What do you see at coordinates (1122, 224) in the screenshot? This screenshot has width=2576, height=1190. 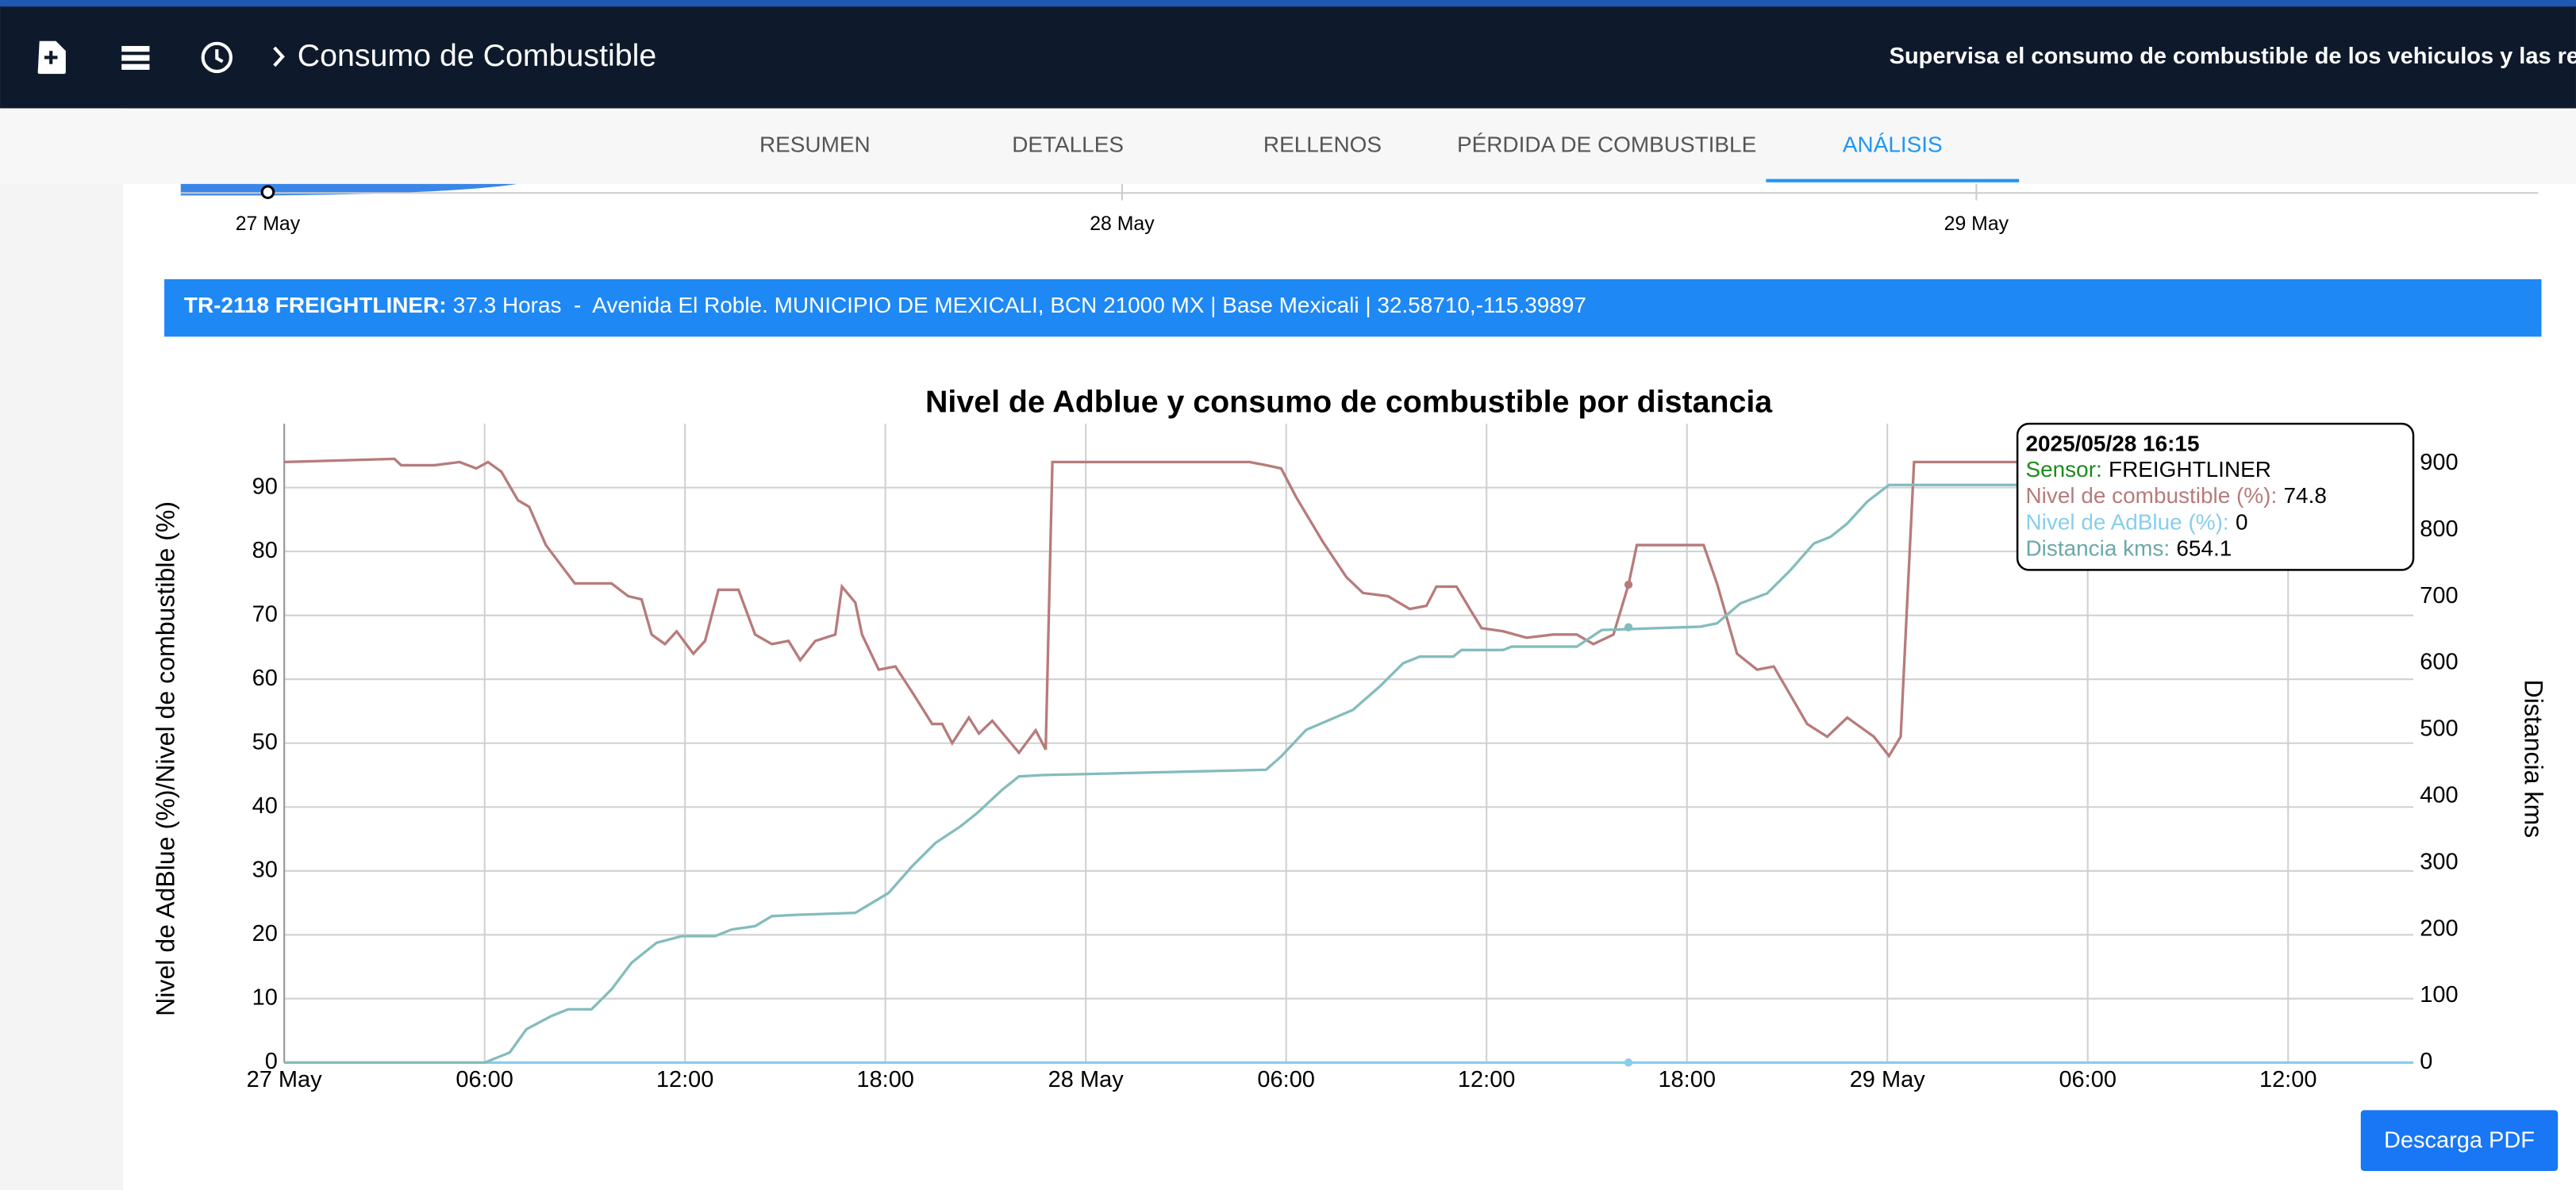 I see `timeline-label: 28 May` at bounding box center [1122, 224].